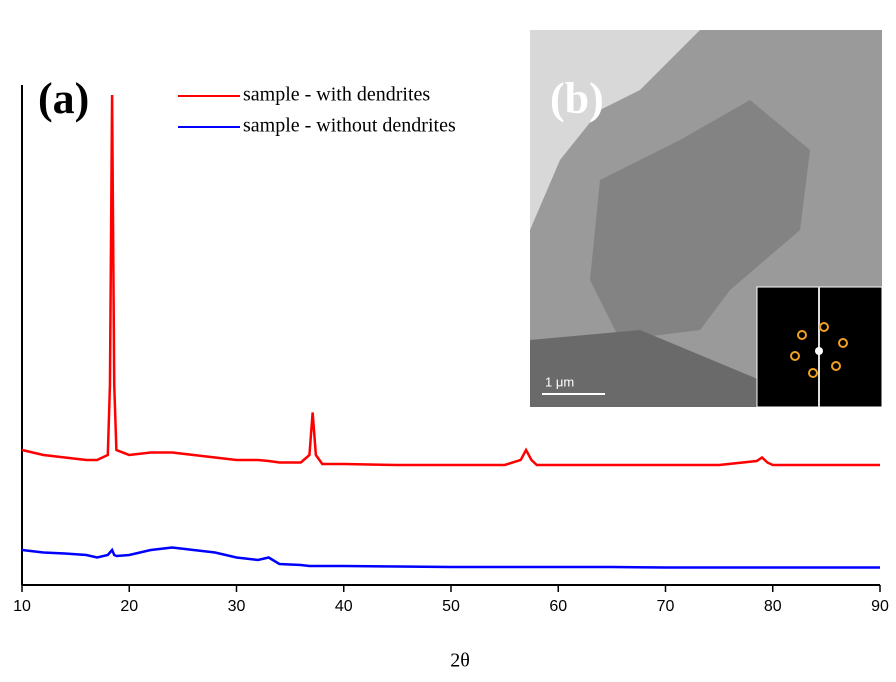 This screenshot has height=682, width=896. What do you see at coordinates (22, 606) in the screenshot?
I see `x-tick-label: 10` at bounding box center [22, 606].